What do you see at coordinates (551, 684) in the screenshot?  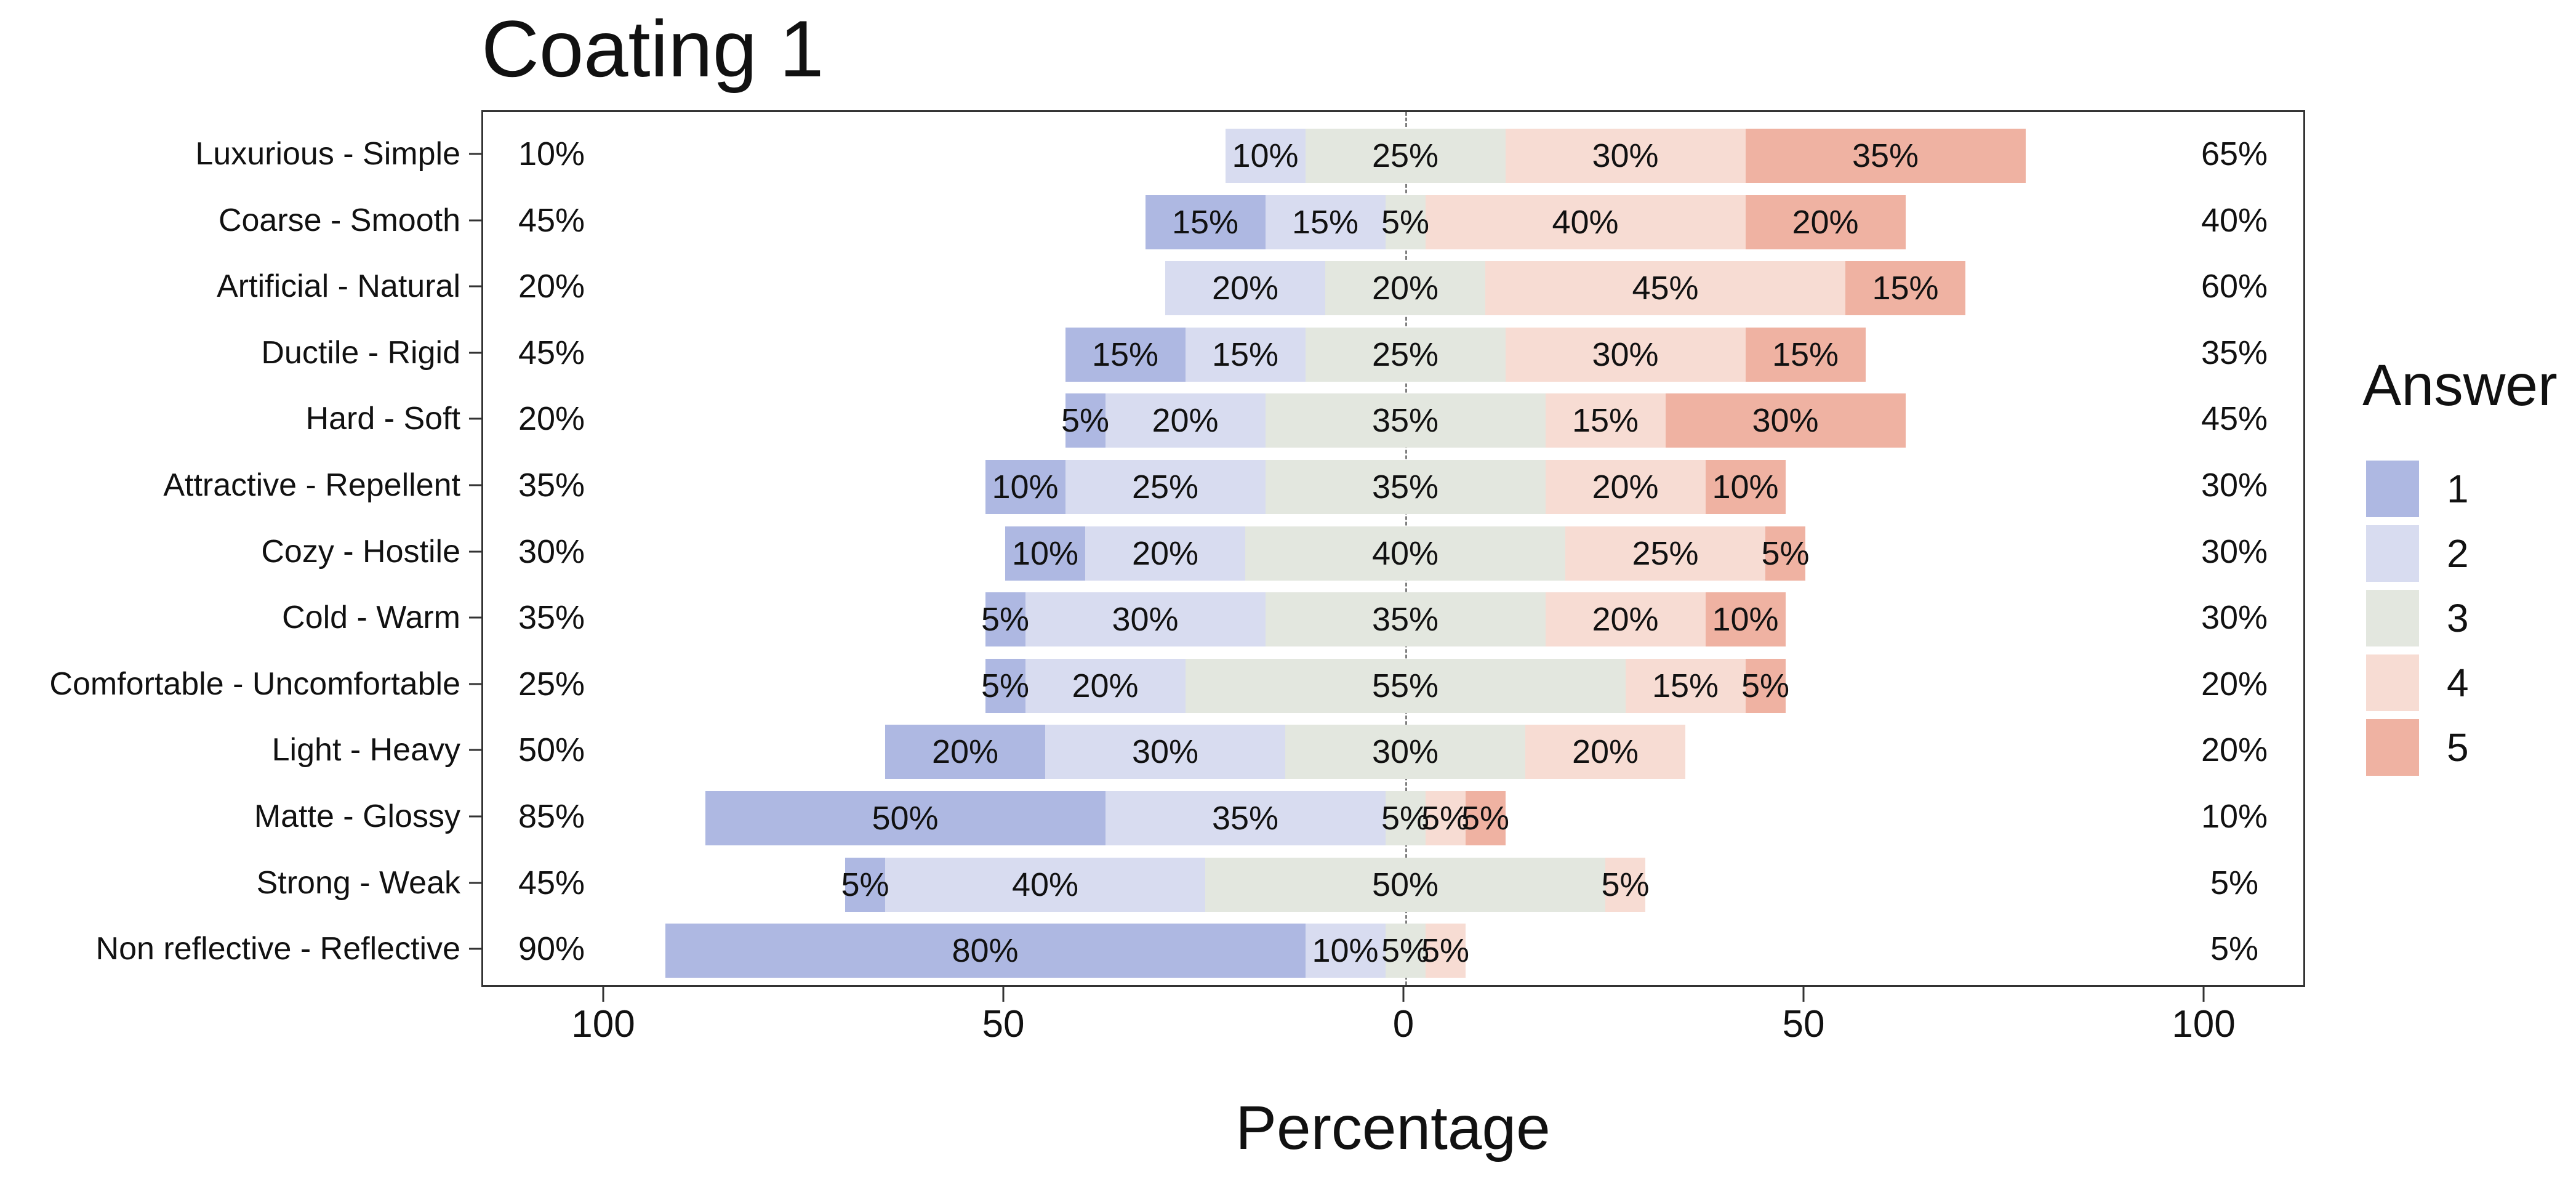 I see `left-total-label: 25%` at bounding box center [551, 684].